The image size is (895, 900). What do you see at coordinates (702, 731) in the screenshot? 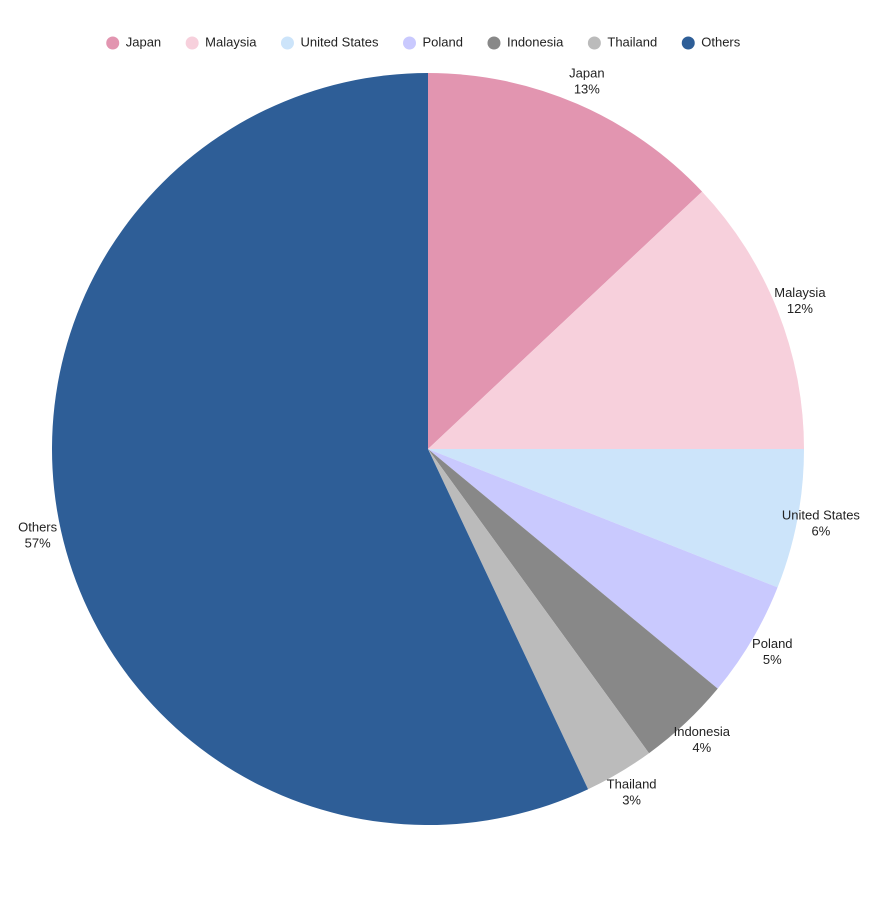
I see `slice-label: Indonesia` at bounding box center [702, 731].